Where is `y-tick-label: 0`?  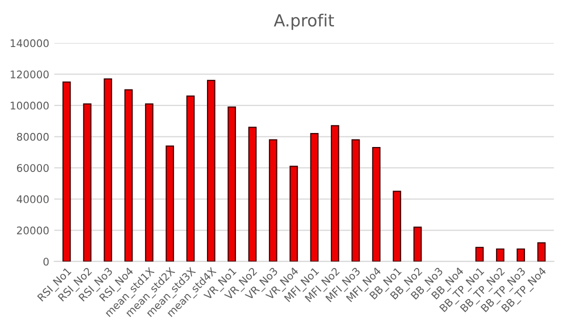
y-tick-label: 0 is located at coordinates (46, 262).